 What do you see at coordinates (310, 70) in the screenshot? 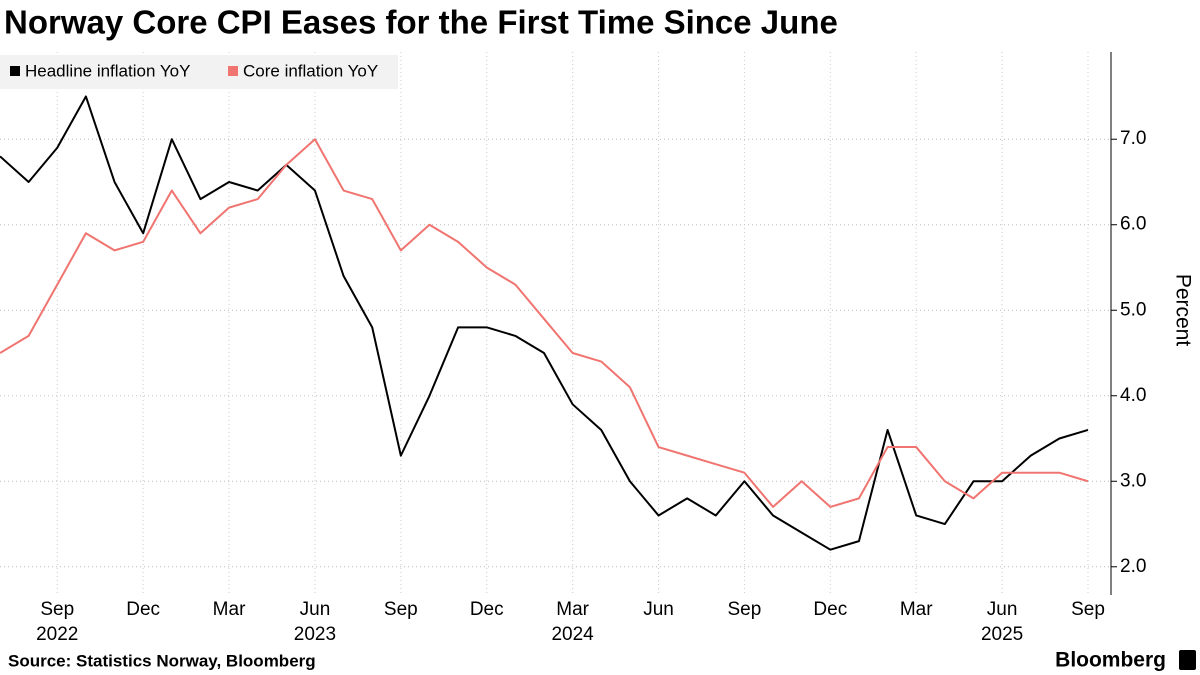
I see `legend-label: Core inflation YoY` at bounding box center [310, 70].